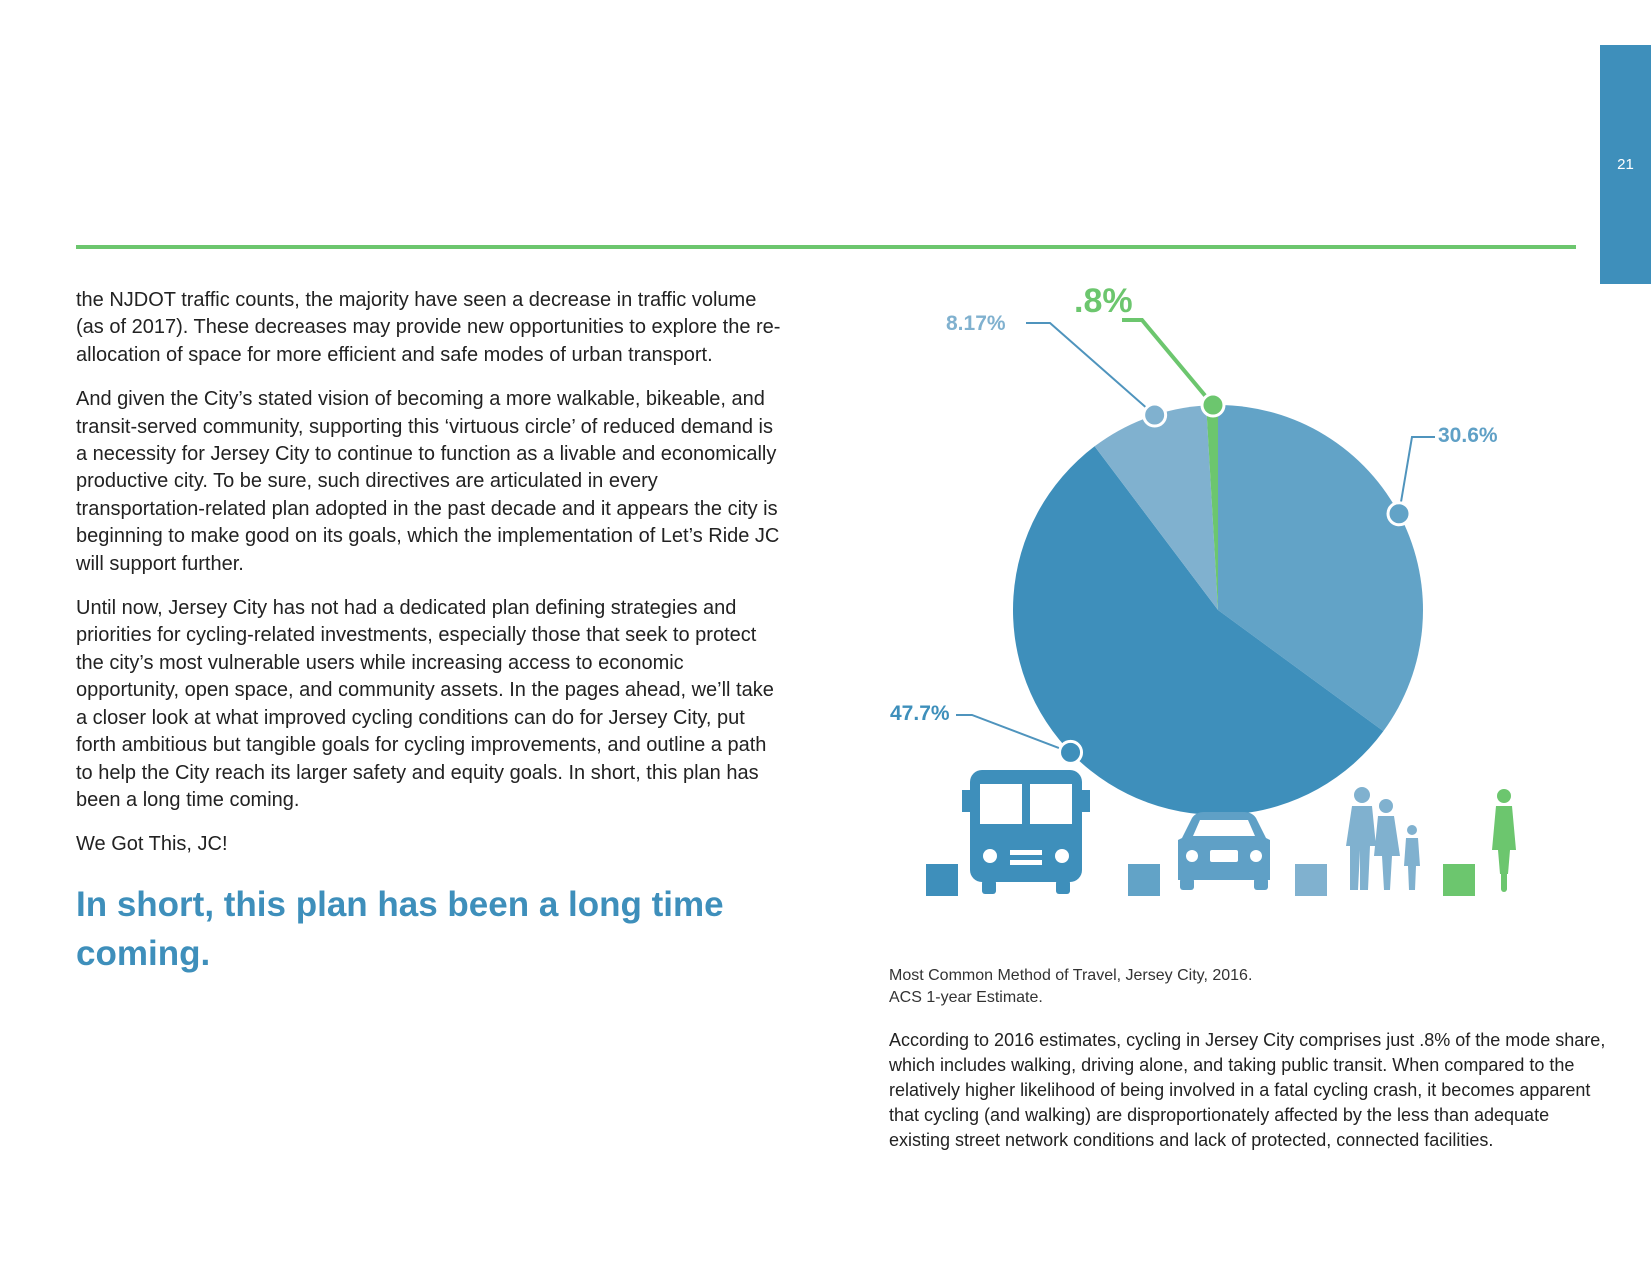 The height and width of the screenshot is (1275, 1651). What do you see at coordinates (1468, 435) in the screenshot?
I see `slice-label: 30.6%` at bounding box center [1468, 435].